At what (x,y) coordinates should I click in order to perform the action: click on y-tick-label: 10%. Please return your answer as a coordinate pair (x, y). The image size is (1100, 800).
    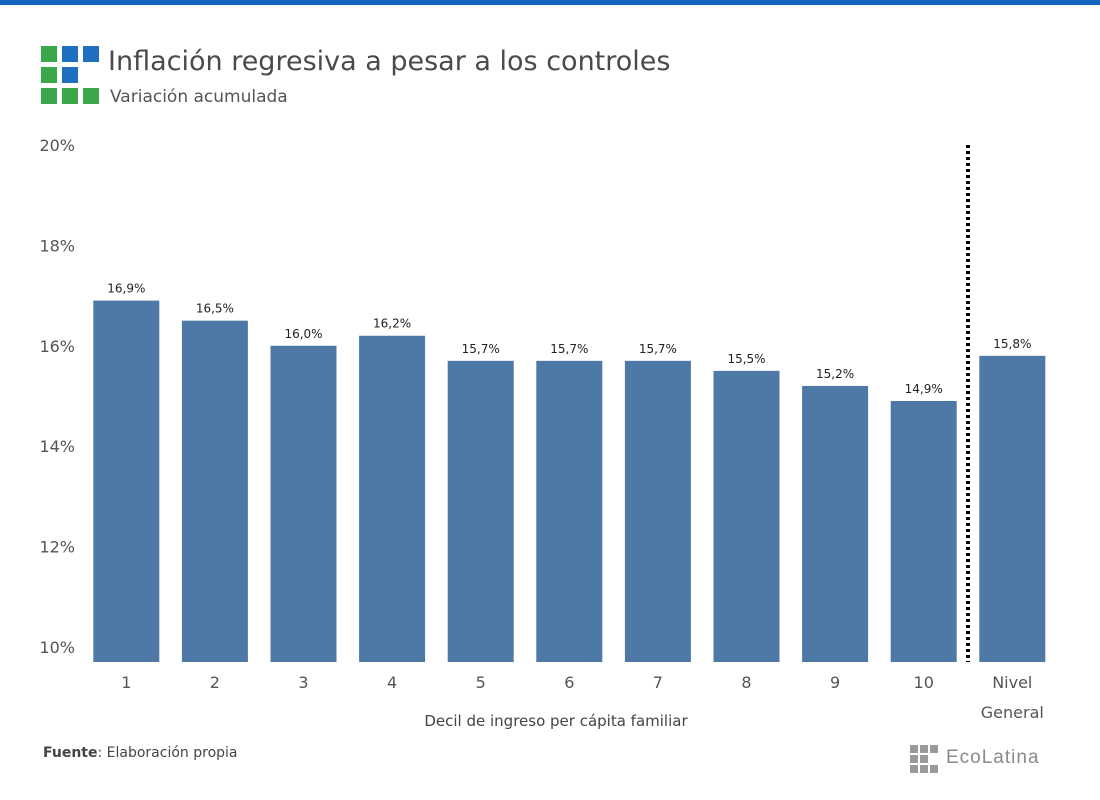
    Looking at the image, I should click on (57, 647).